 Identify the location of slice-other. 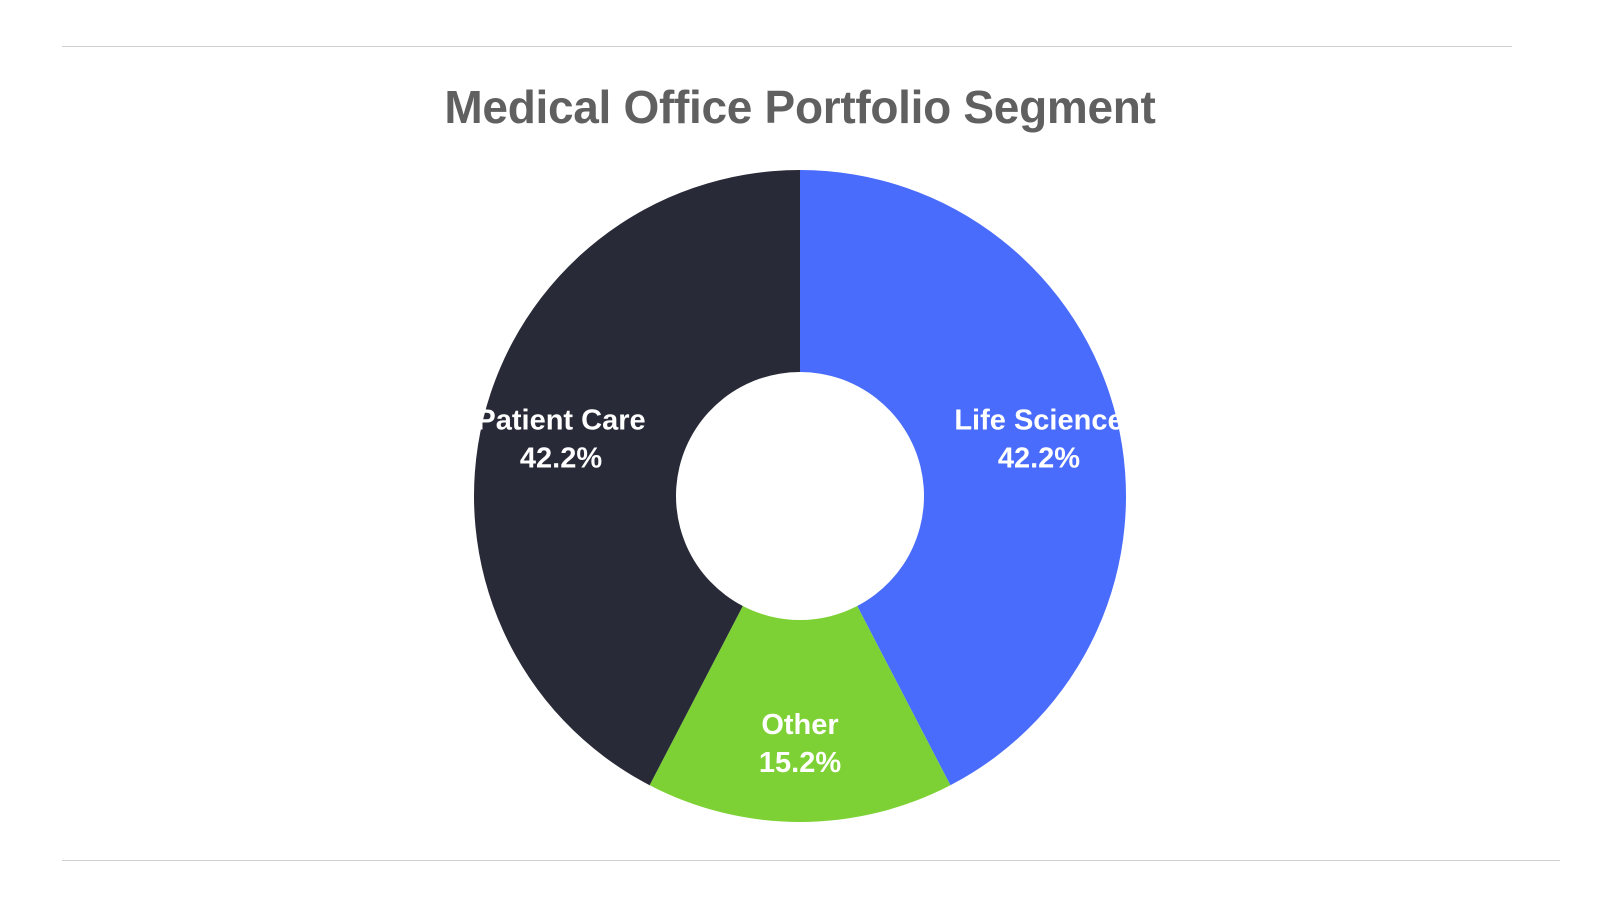
(800, 714).